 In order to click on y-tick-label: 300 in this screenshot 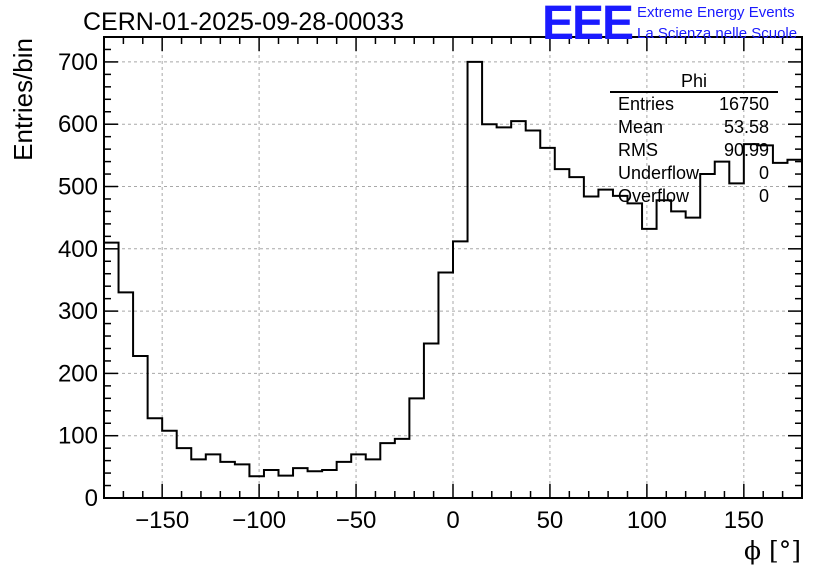, I will do `click(78, 311)`.